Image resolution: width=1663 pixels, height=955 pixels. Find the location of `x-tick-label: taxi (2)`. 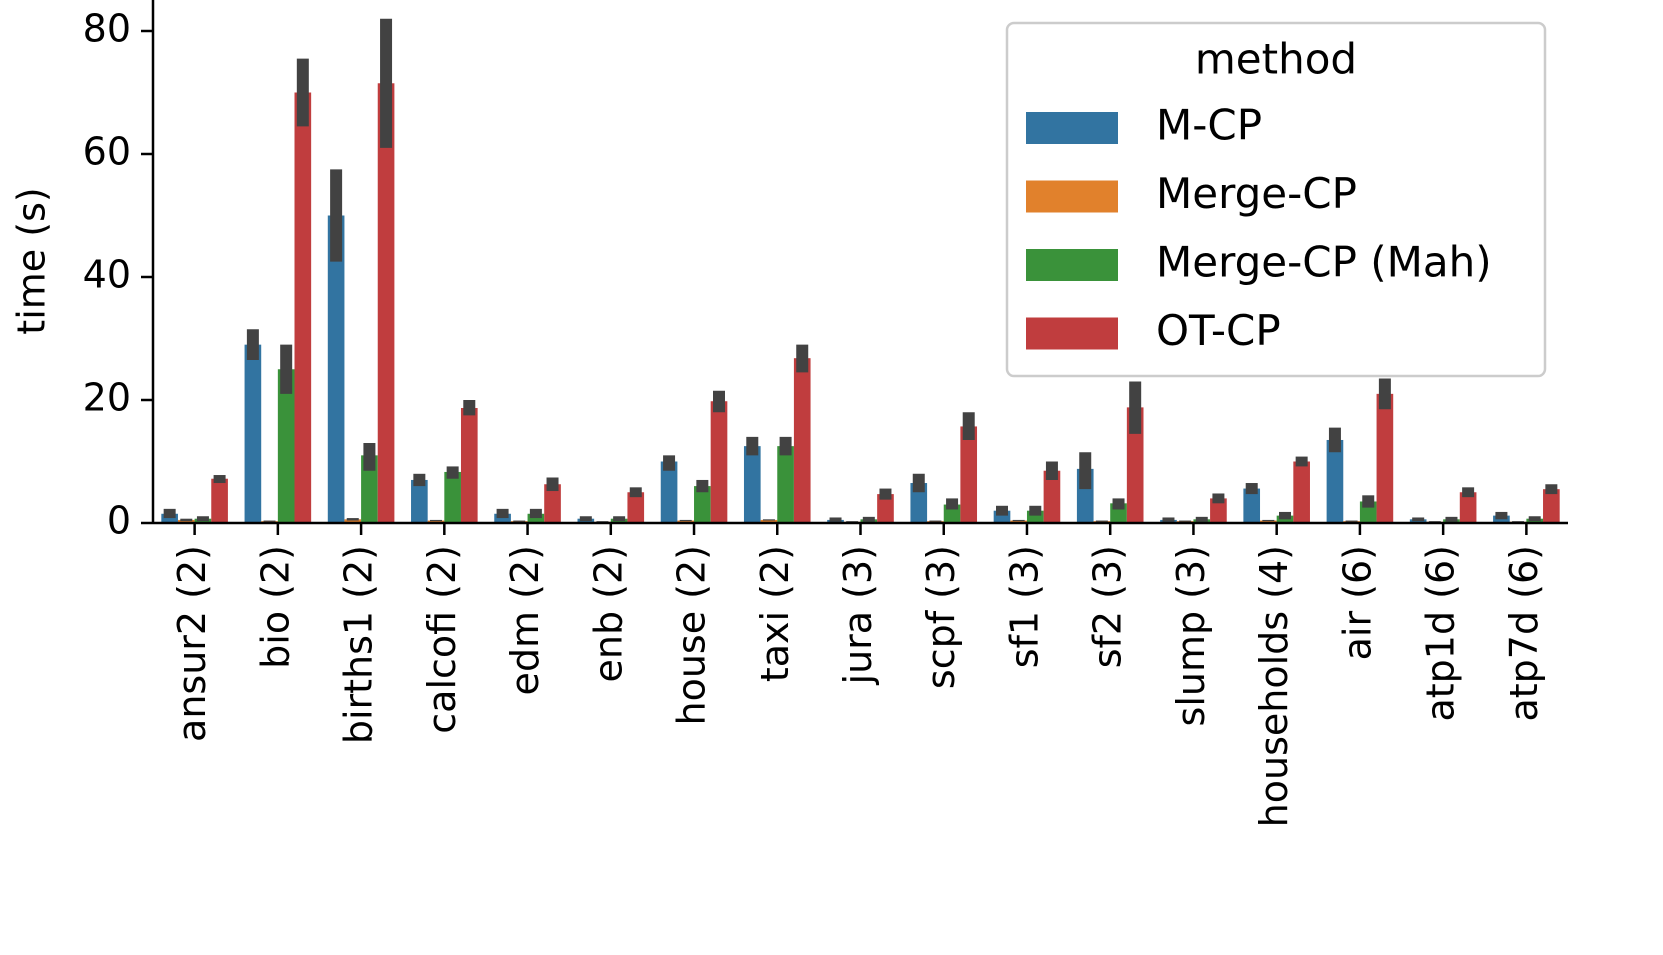

x-tick-label: taxi (2) is located at coordinates (775, 613).